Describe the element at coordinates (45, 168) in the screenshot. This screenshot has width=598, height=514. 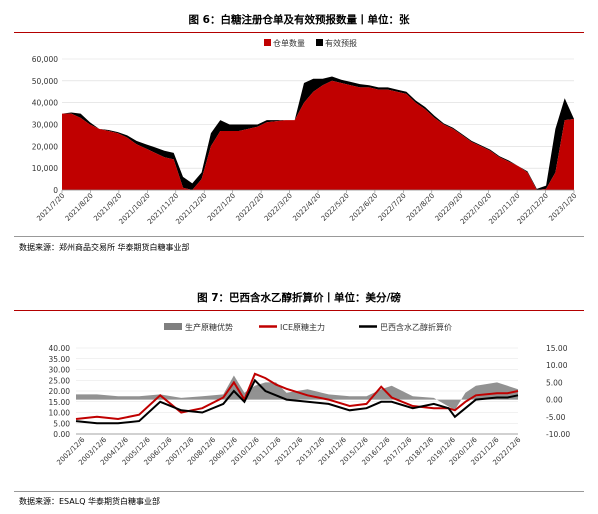
I see `y-tick-label: 10,000` at that location.